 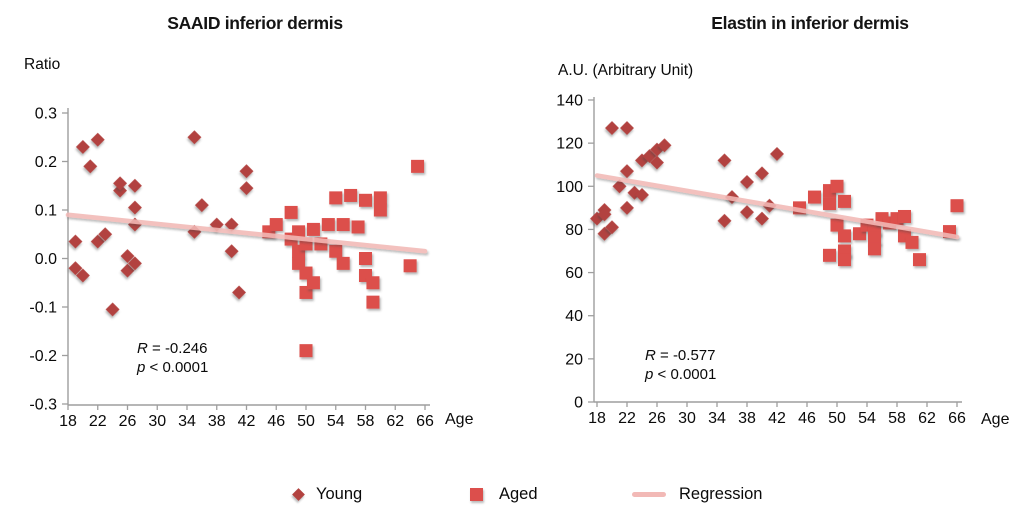 What do you see at coordinates (459, 419) in the screenshot?
I see `x-axis-label-age-left: Age` at bounding box center [459, 419].